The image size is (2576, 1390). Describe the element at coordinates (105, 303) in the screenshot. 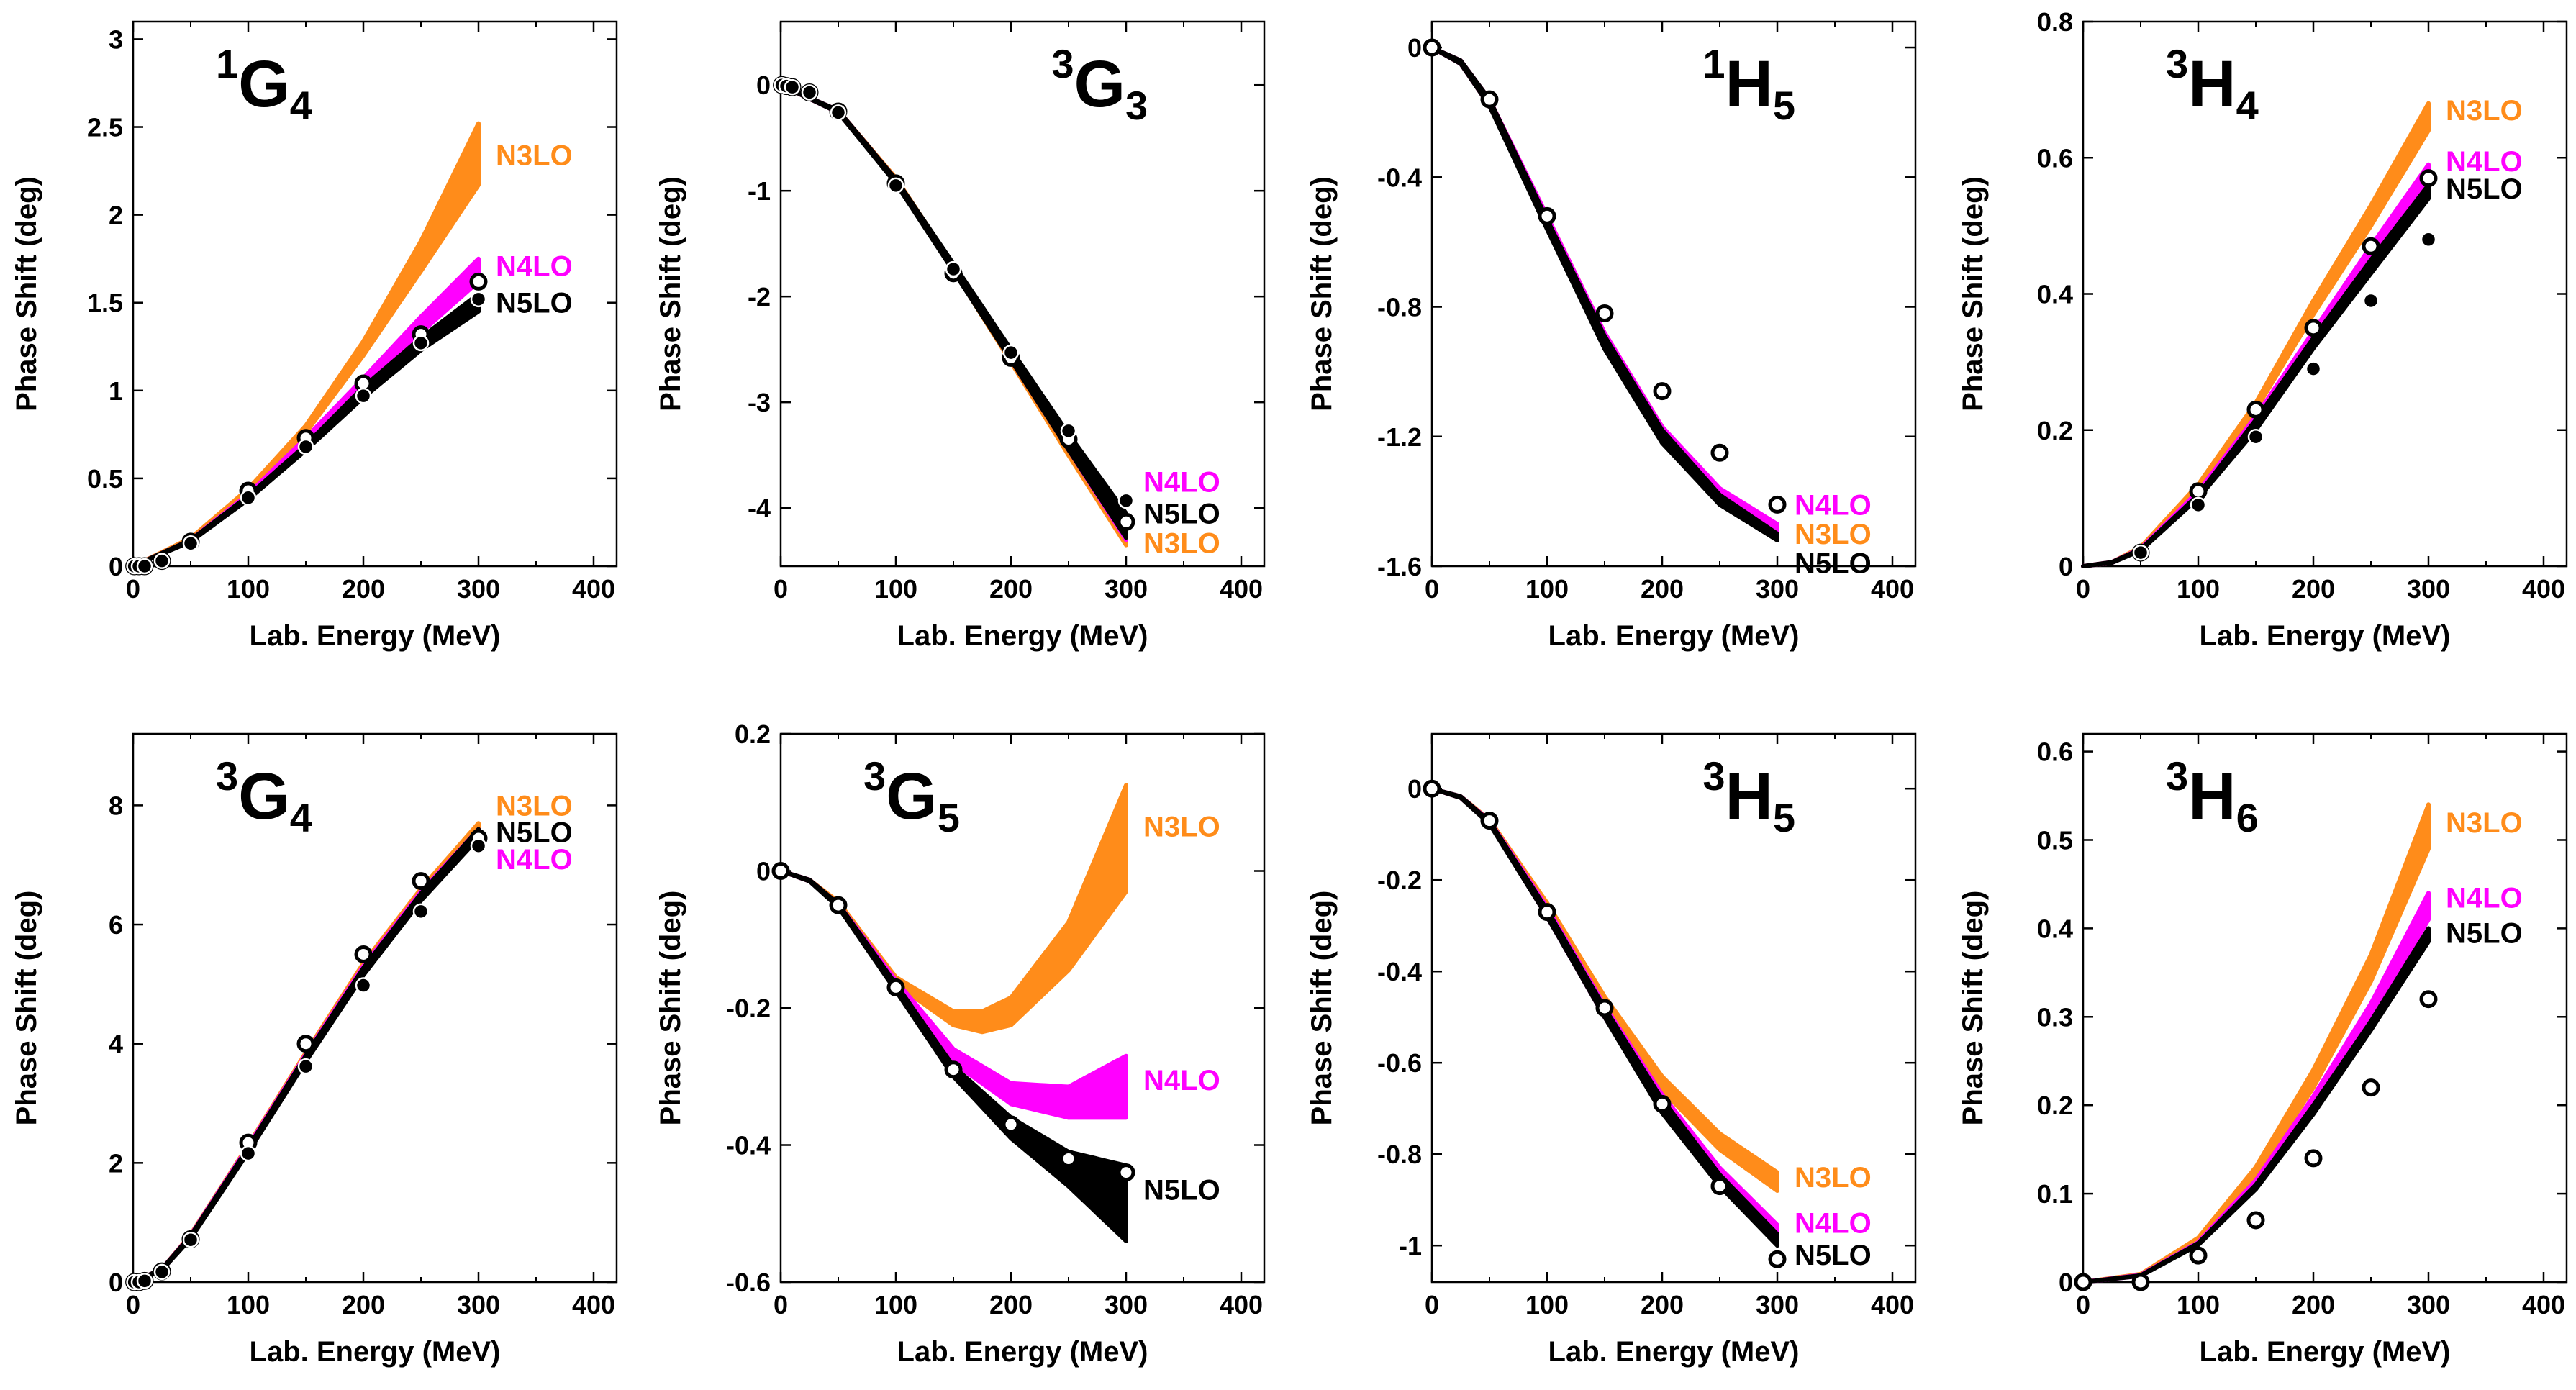

I see `y-tick-label: 1.5` at that location.